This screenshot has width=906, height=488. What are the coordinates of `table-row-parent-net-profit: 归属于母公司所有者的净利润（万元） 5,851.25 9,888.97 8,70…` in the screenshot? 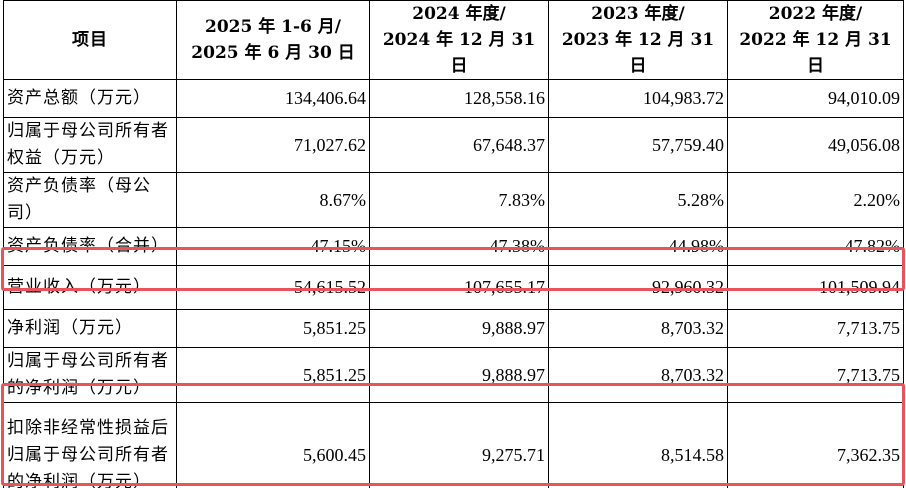 It's located at (453, 375).